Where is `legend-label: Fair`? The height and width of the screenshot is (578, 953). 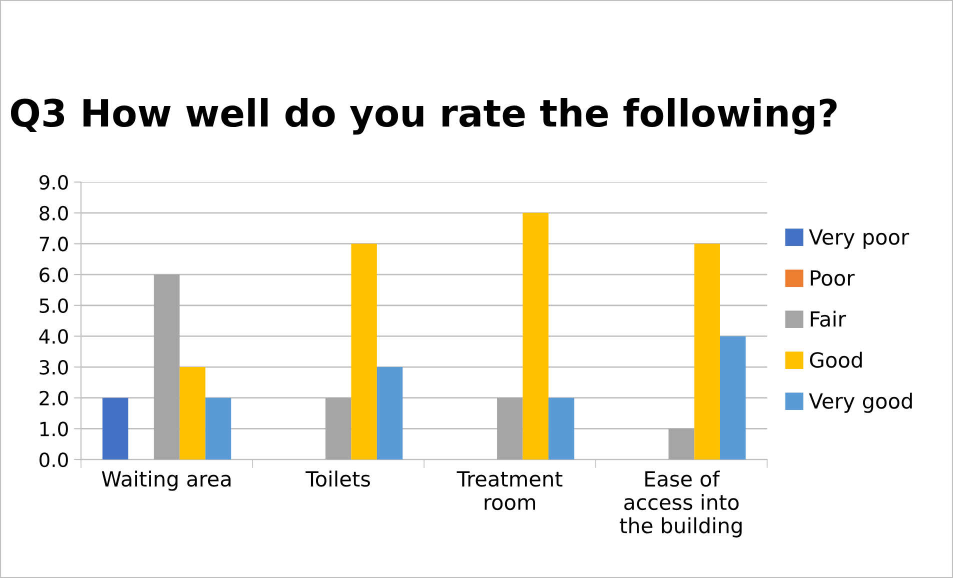 legend-label: Fair is located at coordinates (828, 318).